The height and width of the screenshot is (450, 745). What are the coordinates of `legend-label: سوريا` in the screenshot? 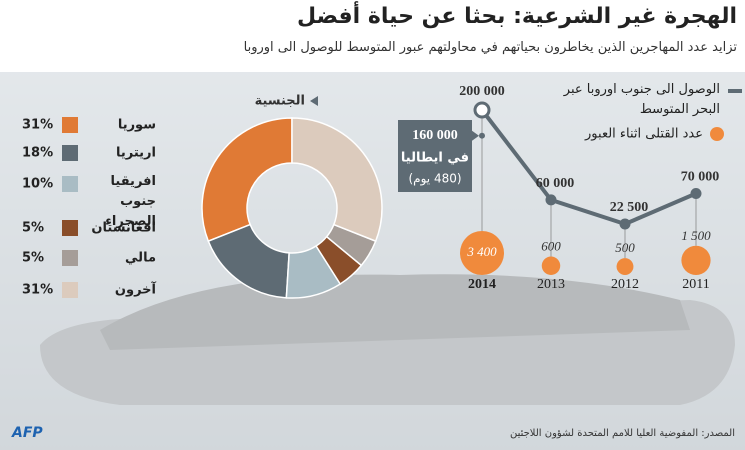 It's located at (137, 125).